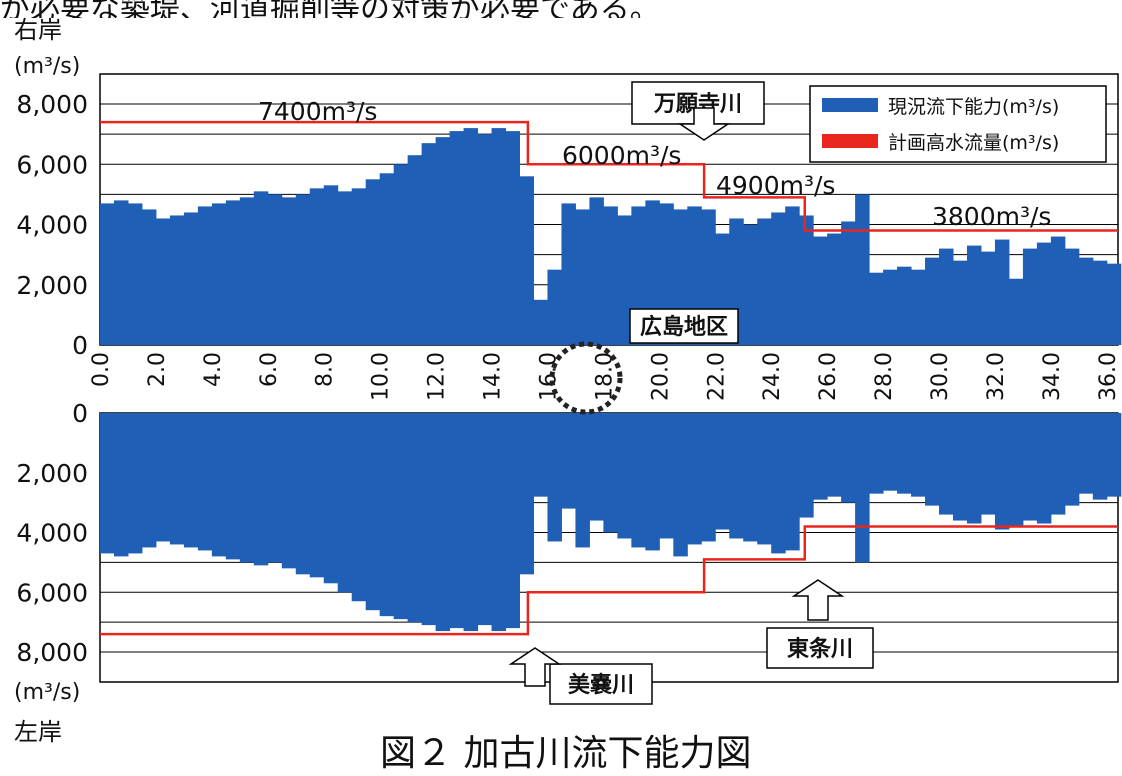 This screenshot has width=1122, height=776. I want to click on legend-label: 現況流下能力(m³/s), so click(973, 107).